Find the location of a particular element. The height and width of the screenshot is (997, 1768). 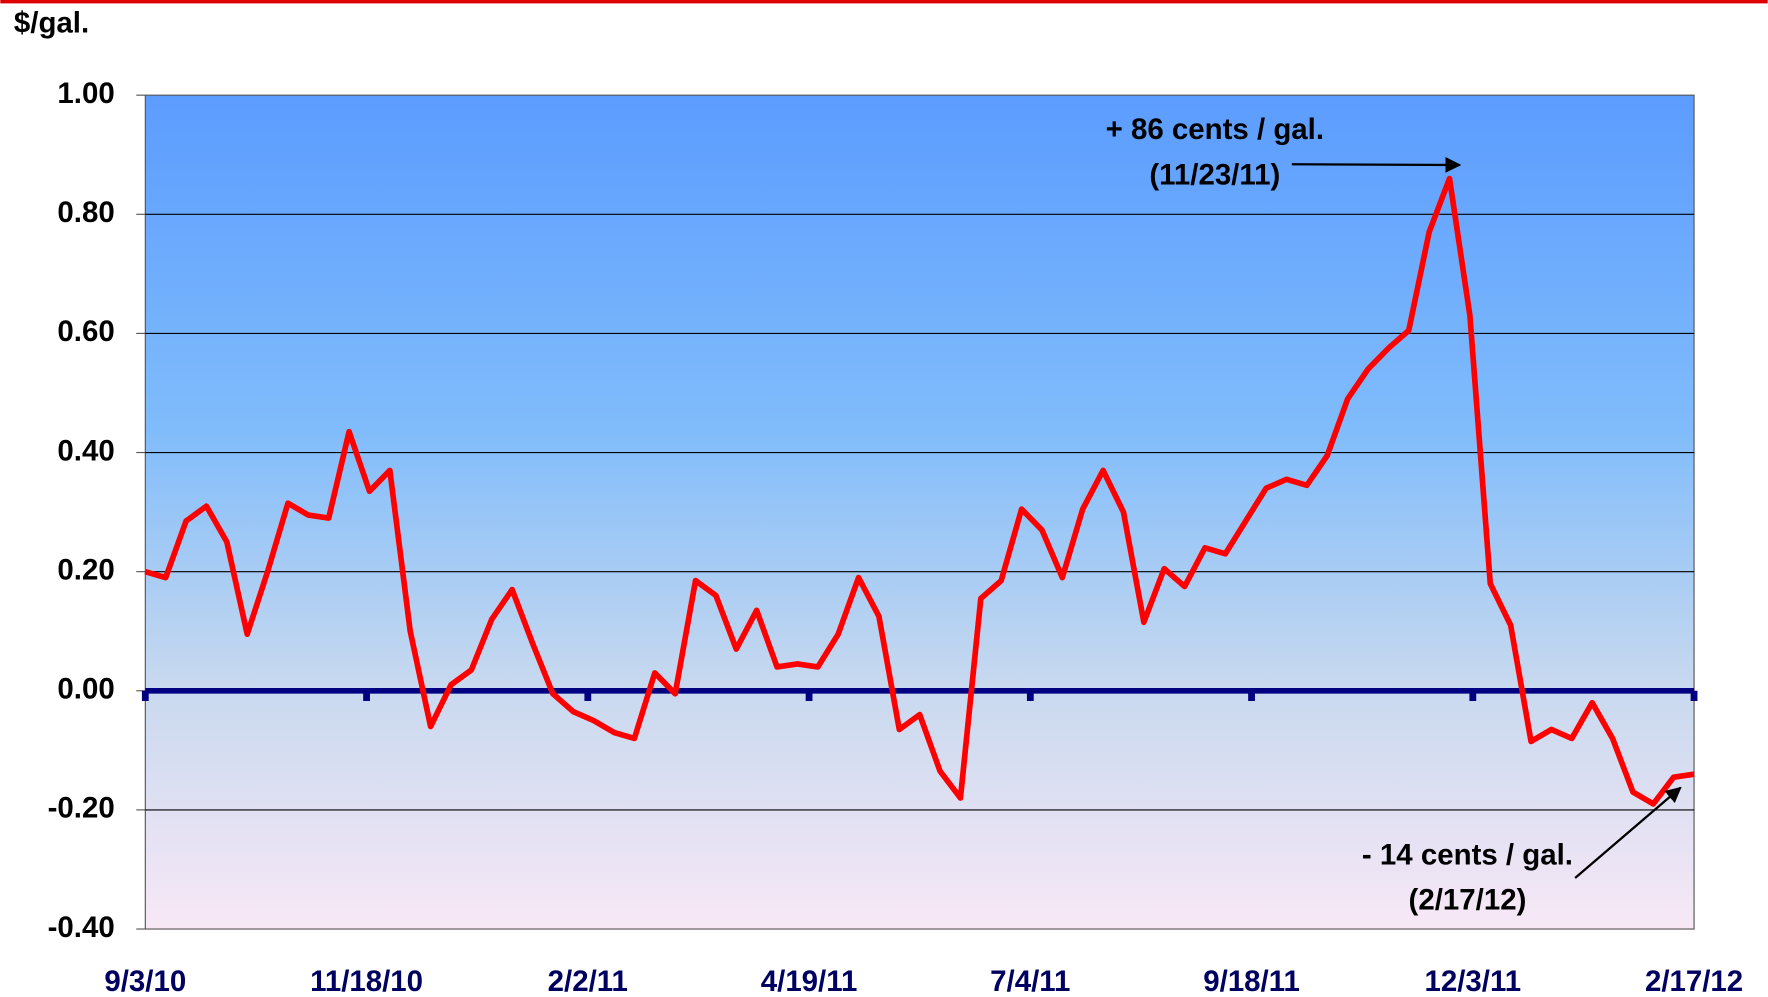

y-tick-label: 0.20 is located at coordinates (85, 569).